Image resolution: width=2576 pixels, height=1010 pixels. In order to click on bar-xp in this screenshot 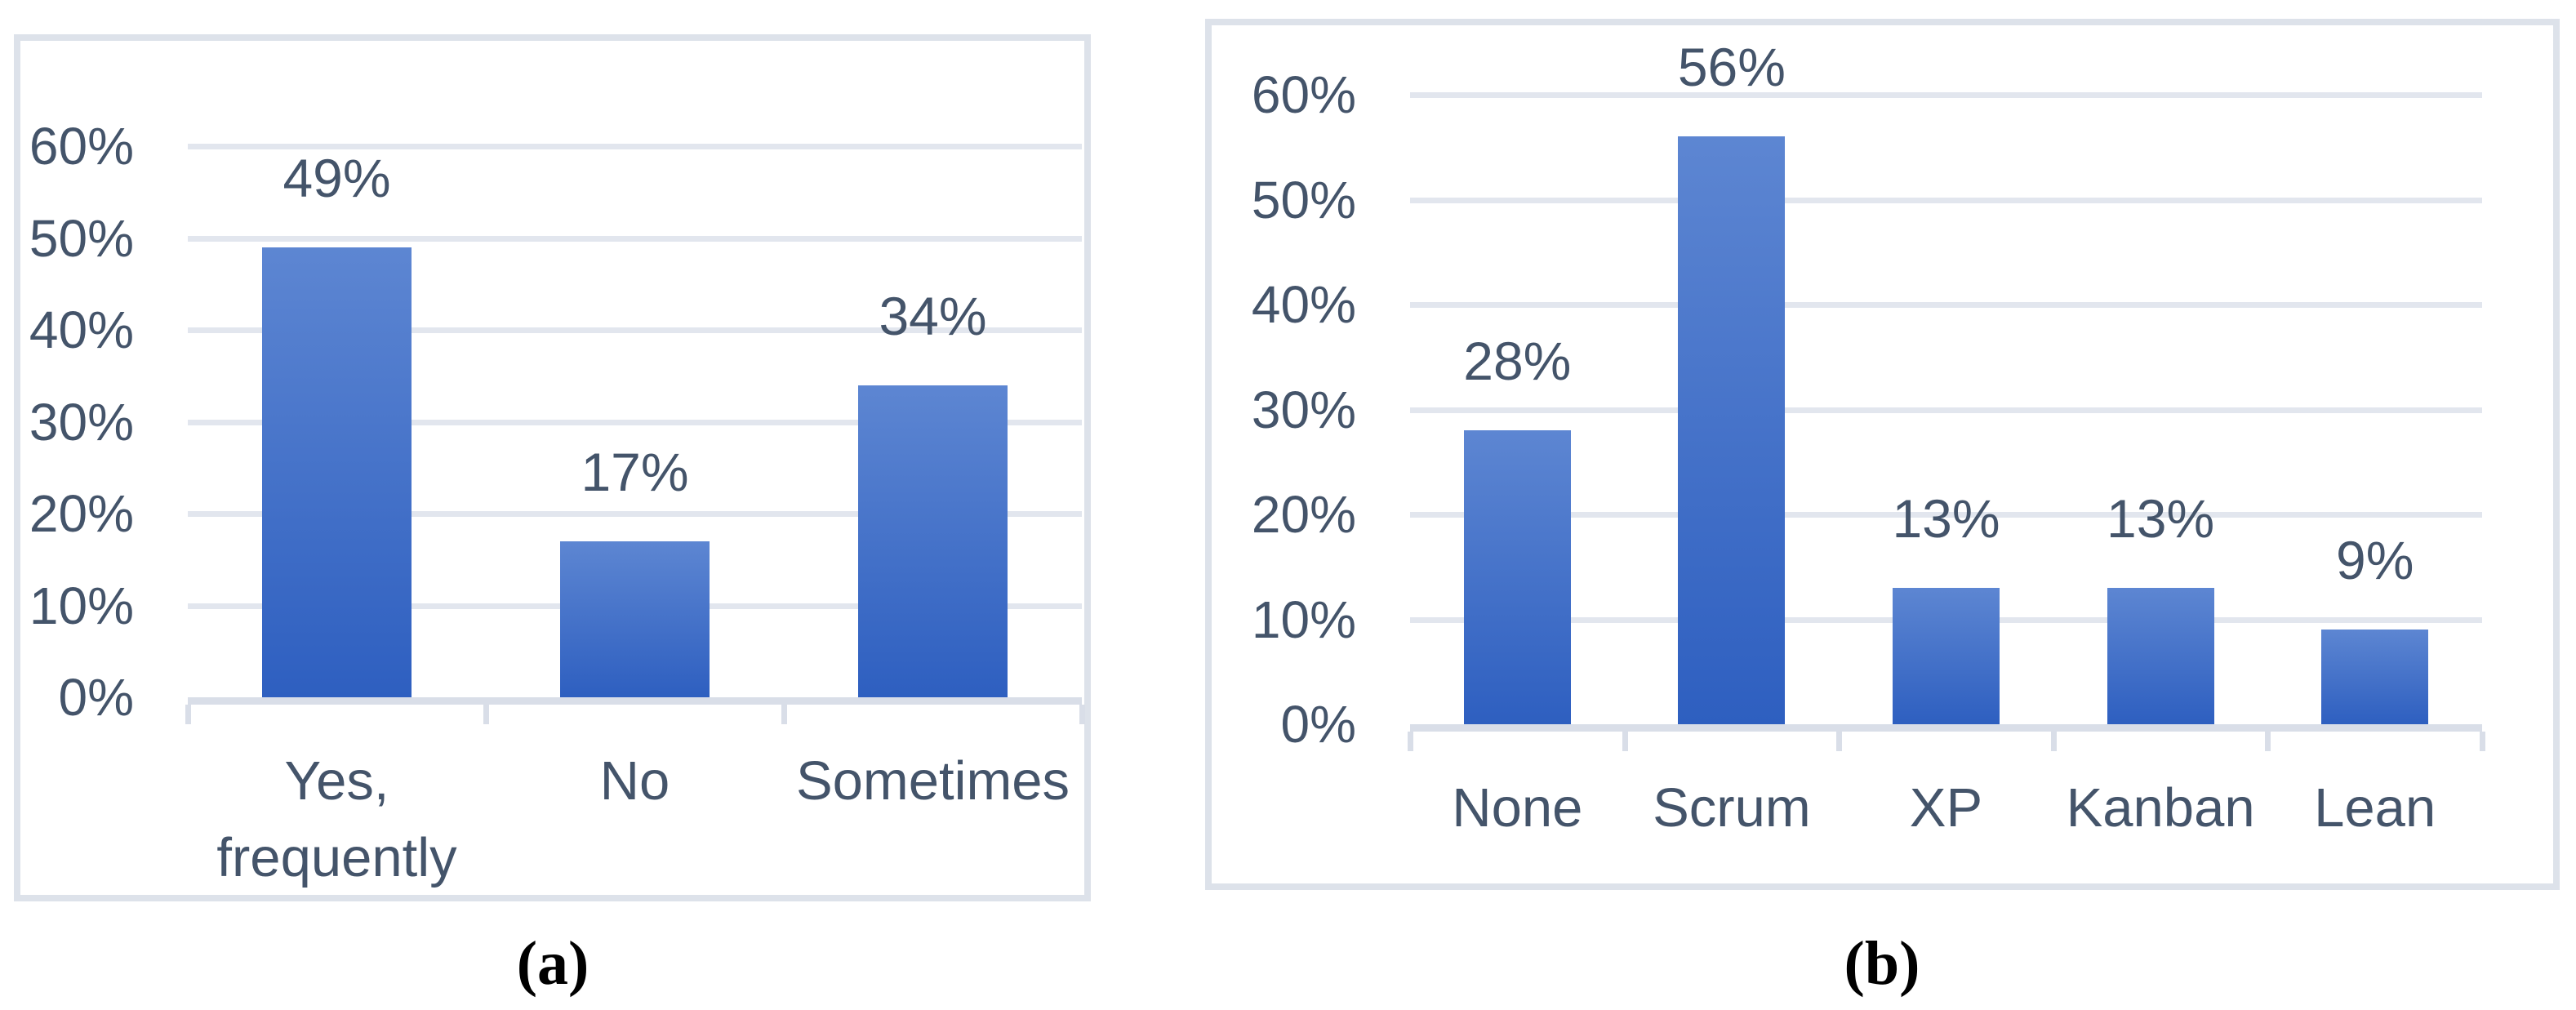, I will do `click(1947, 655)`.